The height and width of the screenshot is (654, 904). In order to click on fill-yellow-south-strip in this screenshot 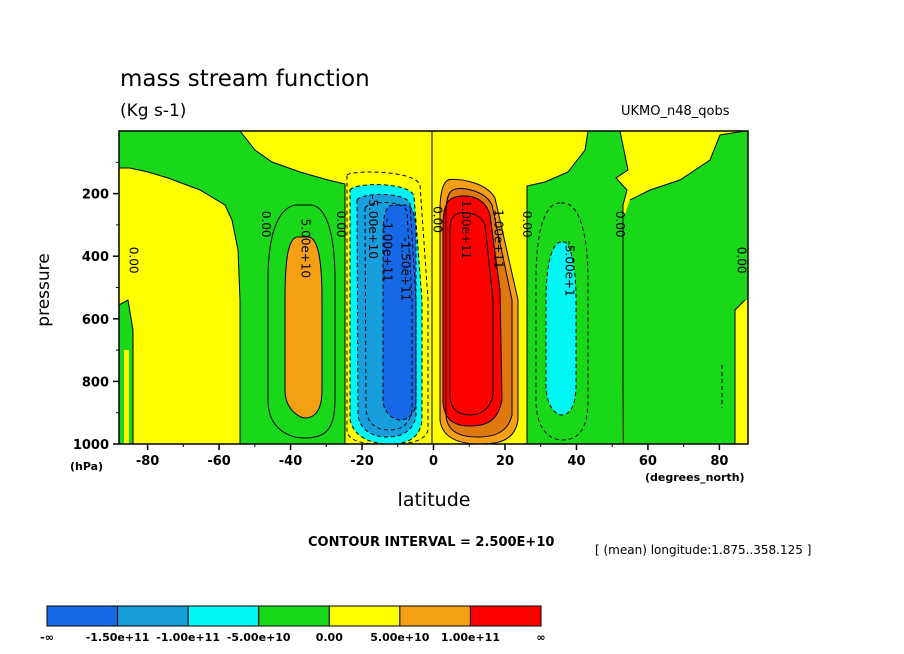, I will do `click(126, 397)`.